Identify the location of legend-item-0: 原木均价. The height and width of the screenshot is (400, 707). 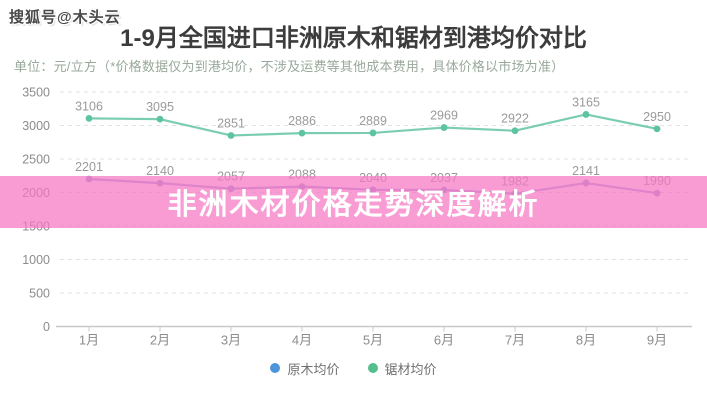
(305, 368).